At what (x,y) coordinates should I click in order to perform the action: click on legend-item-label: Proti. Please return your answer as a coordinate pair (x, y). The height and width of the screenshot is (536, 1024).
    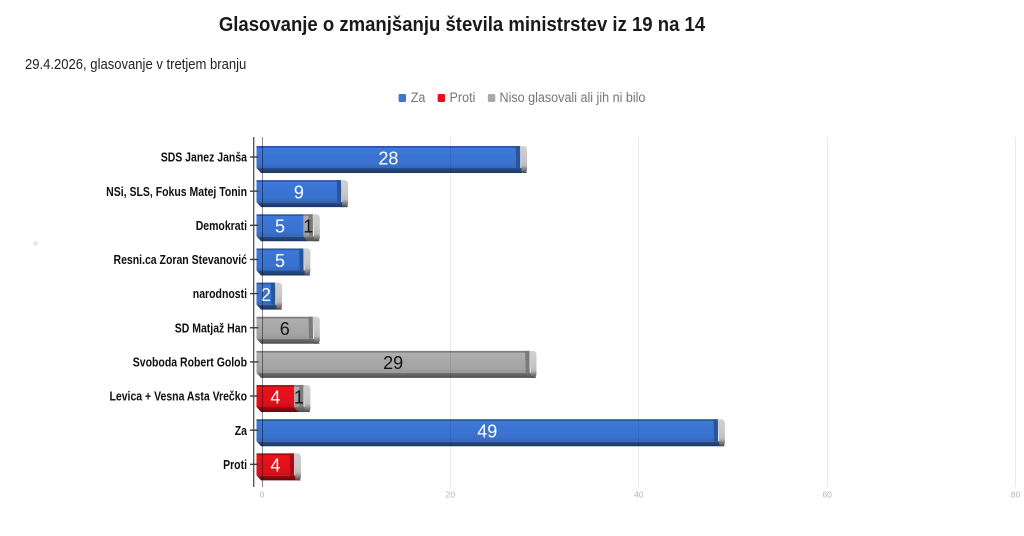
    Looking at the image, I should click on (462, 97).